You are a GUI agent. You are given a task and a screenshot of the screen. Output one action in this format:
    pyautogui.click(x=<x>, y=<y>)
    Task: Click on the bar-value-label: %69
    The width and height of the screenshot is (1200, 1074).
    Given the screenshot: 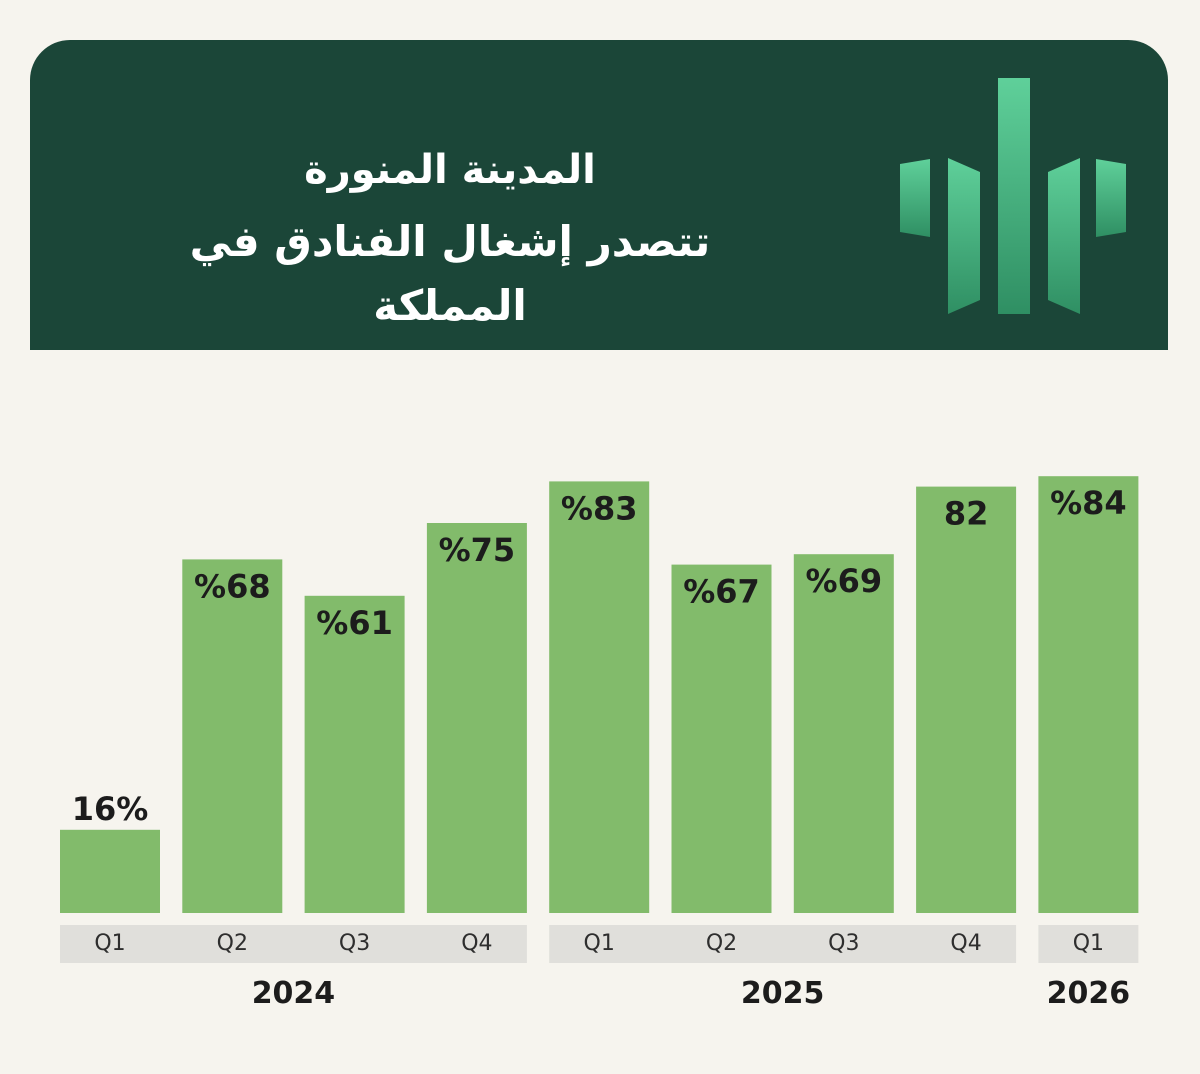 What is the action you would take?
    pyautogui.click(x=844, y=581)
    